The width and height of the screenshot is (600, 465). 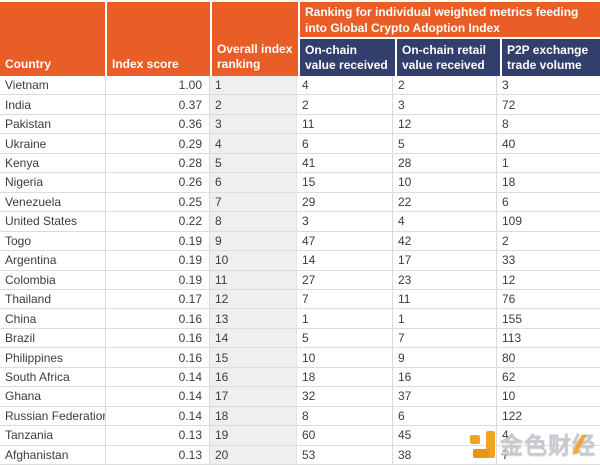 I want to click on onchain-value-cell: 29, so click(x=345, y=202).